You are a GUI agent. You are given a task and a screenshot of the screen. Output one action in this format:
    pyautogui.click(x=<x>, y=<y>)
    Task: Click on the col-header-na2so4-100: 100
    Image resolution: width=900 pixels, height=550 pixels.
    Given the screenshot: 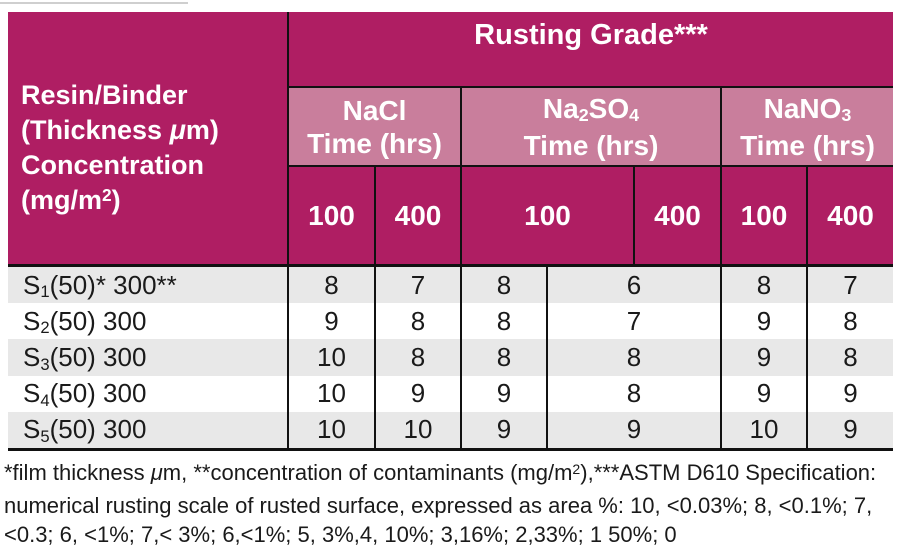 What is the action you would take?
    pyautogui.click(x=548, y=217)
    